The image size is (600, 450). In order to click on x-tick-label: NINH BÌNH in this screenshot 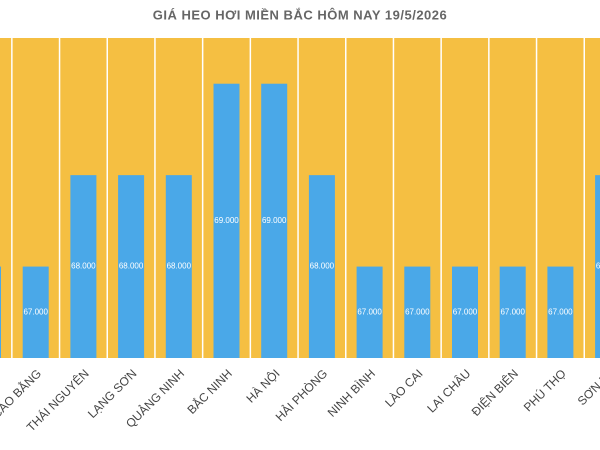, I will do `click(351, 393)`.